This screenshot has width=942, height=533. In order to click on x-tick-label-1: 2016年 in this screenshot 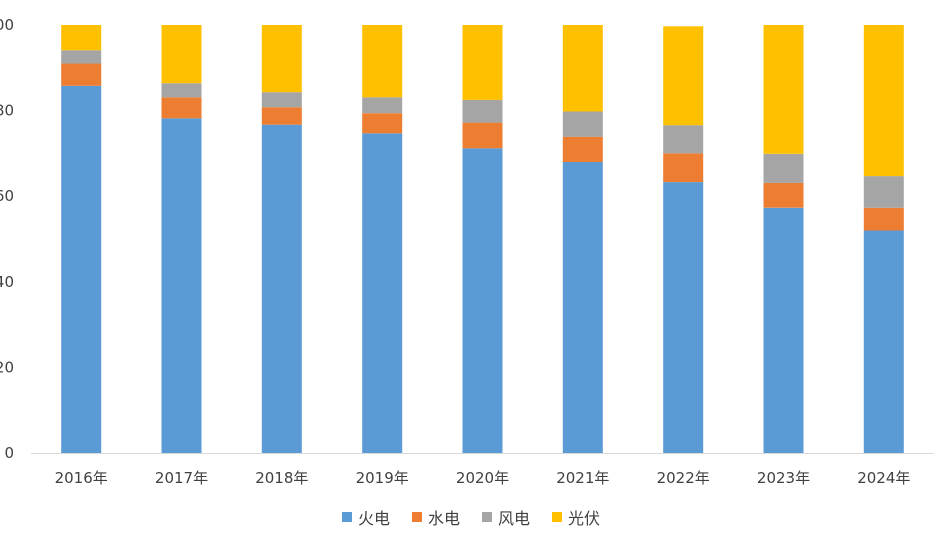, I will do `click(81, 478)`.